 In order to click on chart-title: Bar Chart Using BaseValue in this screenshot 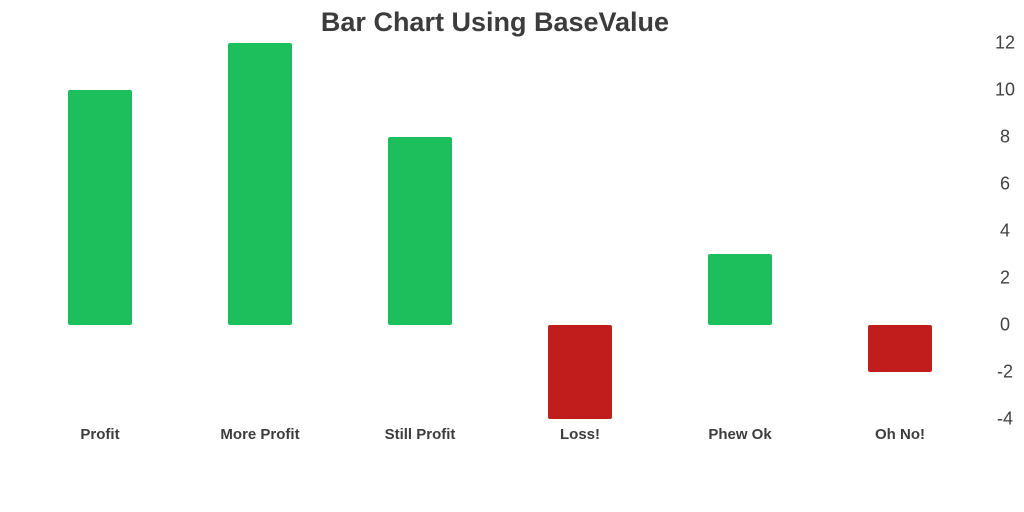, I will do `click(495, 22)`.